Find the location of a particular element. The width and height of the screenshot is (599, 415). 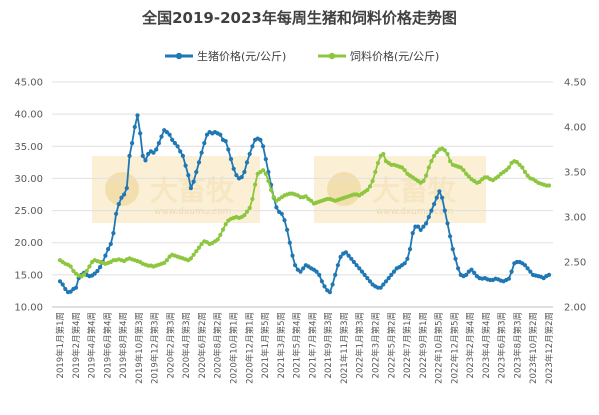

x-tick-label: 2020年12月第1周 is located at coordinates (249, 348).